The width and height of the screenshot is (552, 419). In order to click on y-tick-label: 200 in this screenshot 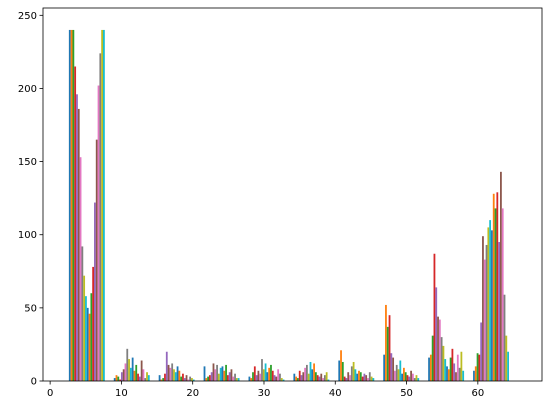, I will do `click(27, 89)`.